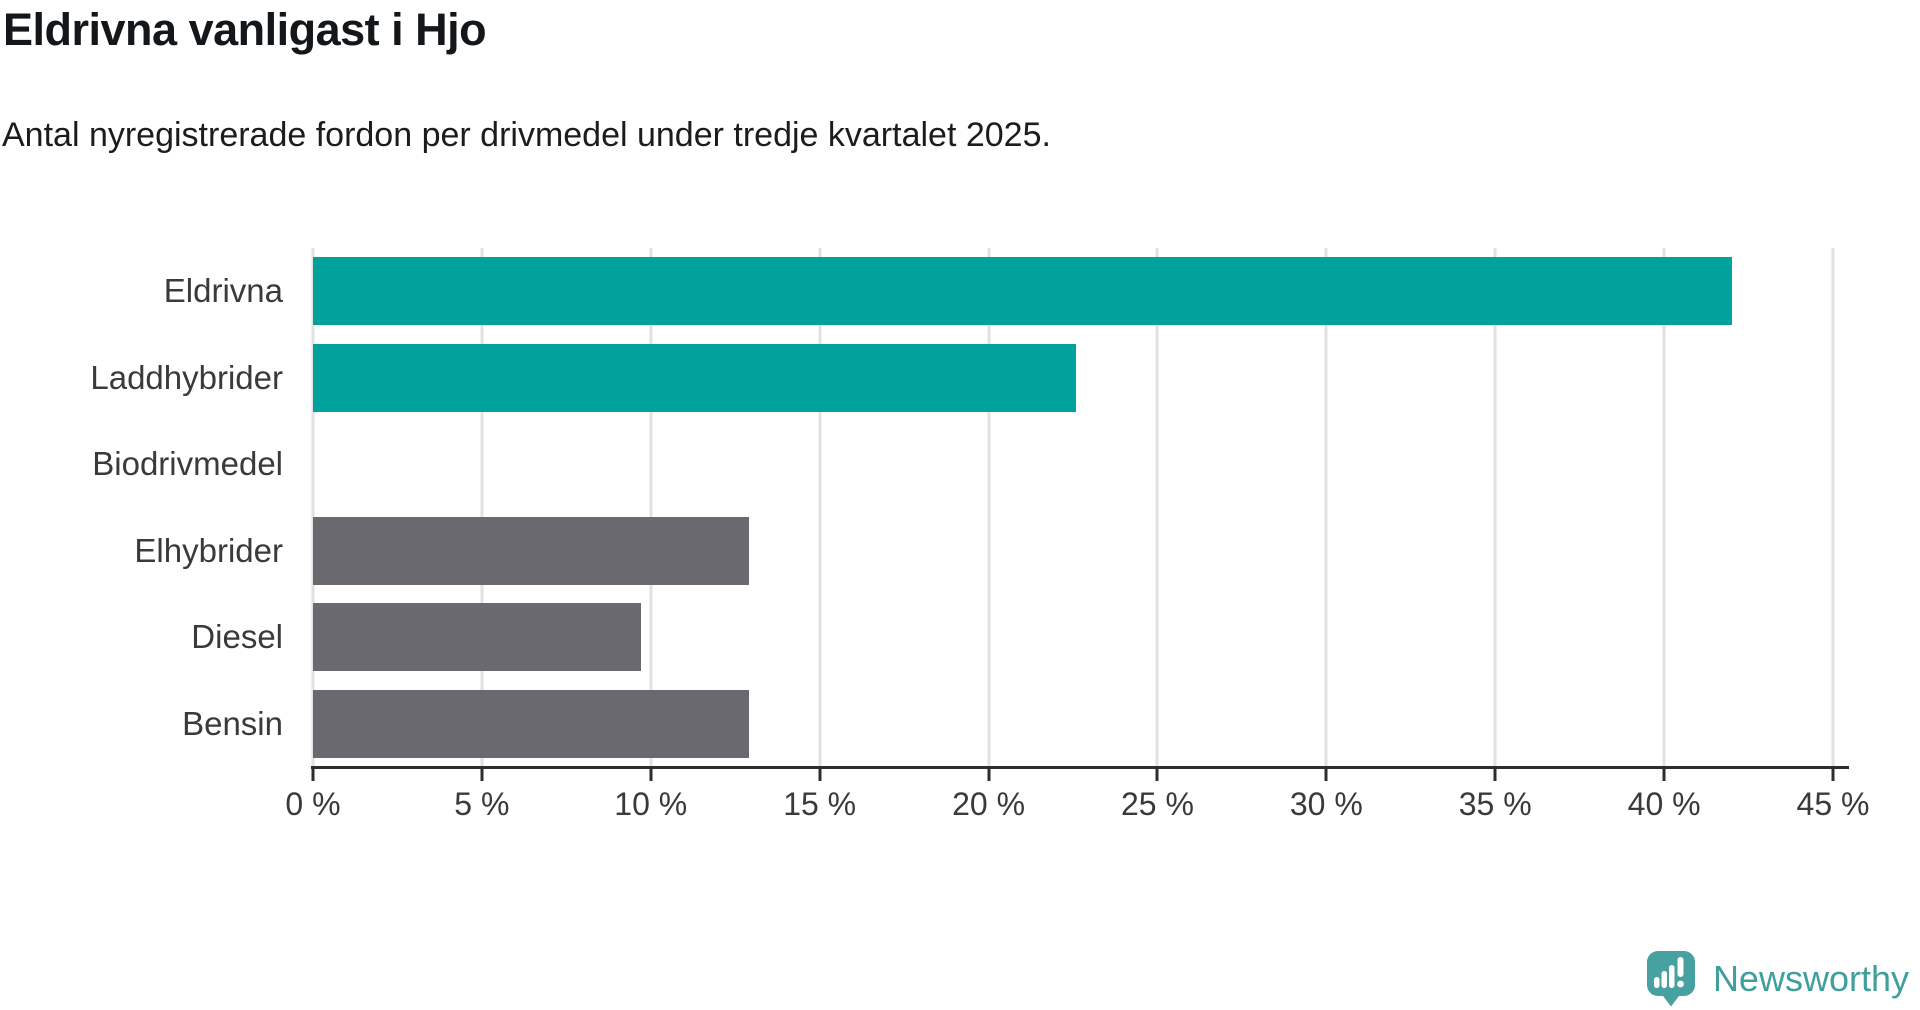 The width and height of the screenshot is (1920, 1010). Describe the element at coordinates (1326, 804) in the screenshot. I see `x-tick-label-30: 30 %` at that location.